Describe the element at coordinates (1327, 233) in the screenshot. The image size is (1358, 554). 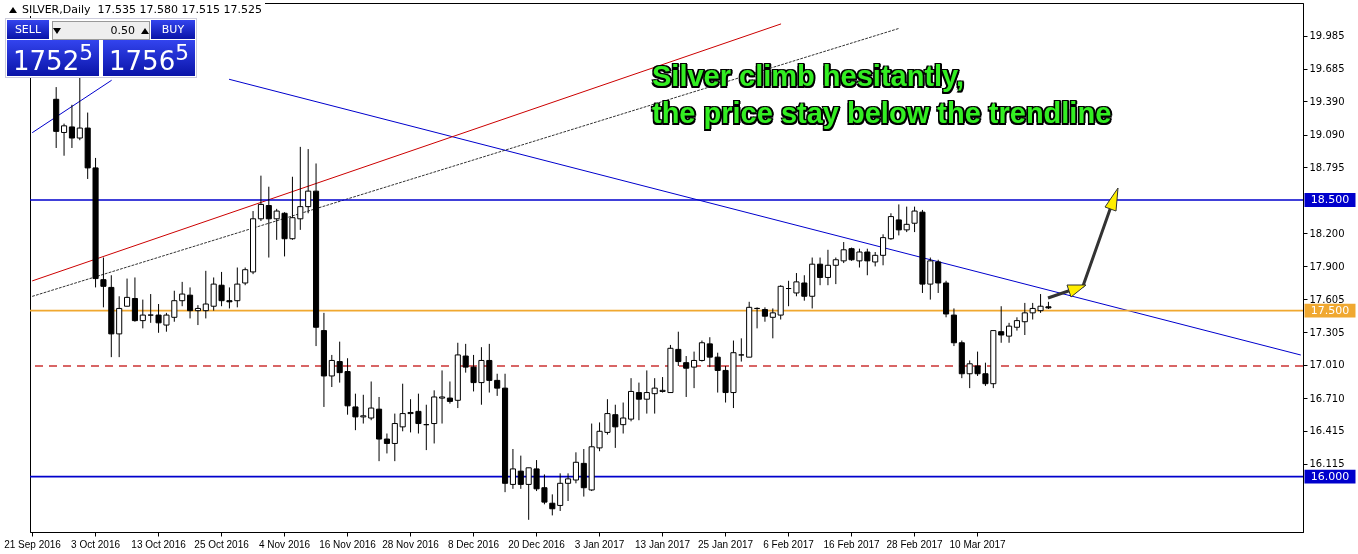
I see `y-tick-label: 18.200` at that location.